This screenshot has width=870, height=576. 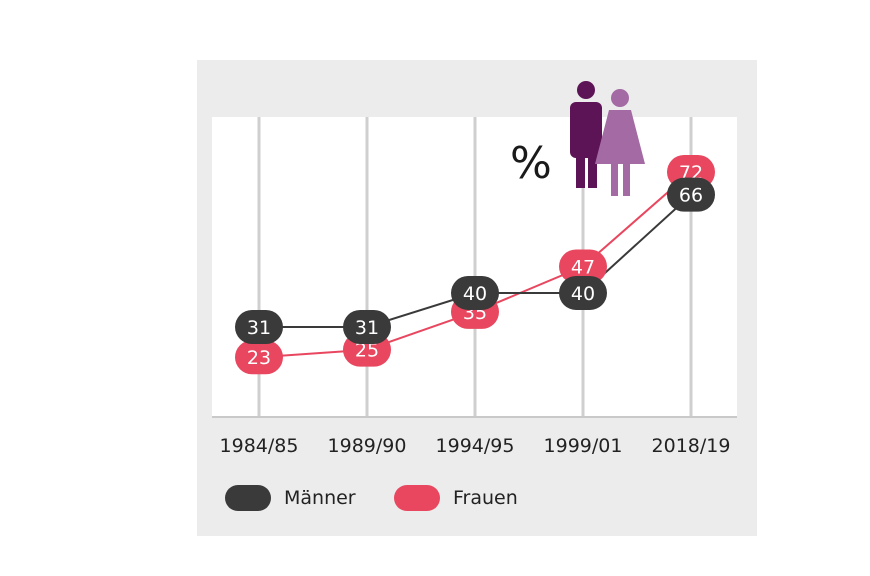 I want to click on x-tick-label: 1989/90, so click(x=367, y=446).